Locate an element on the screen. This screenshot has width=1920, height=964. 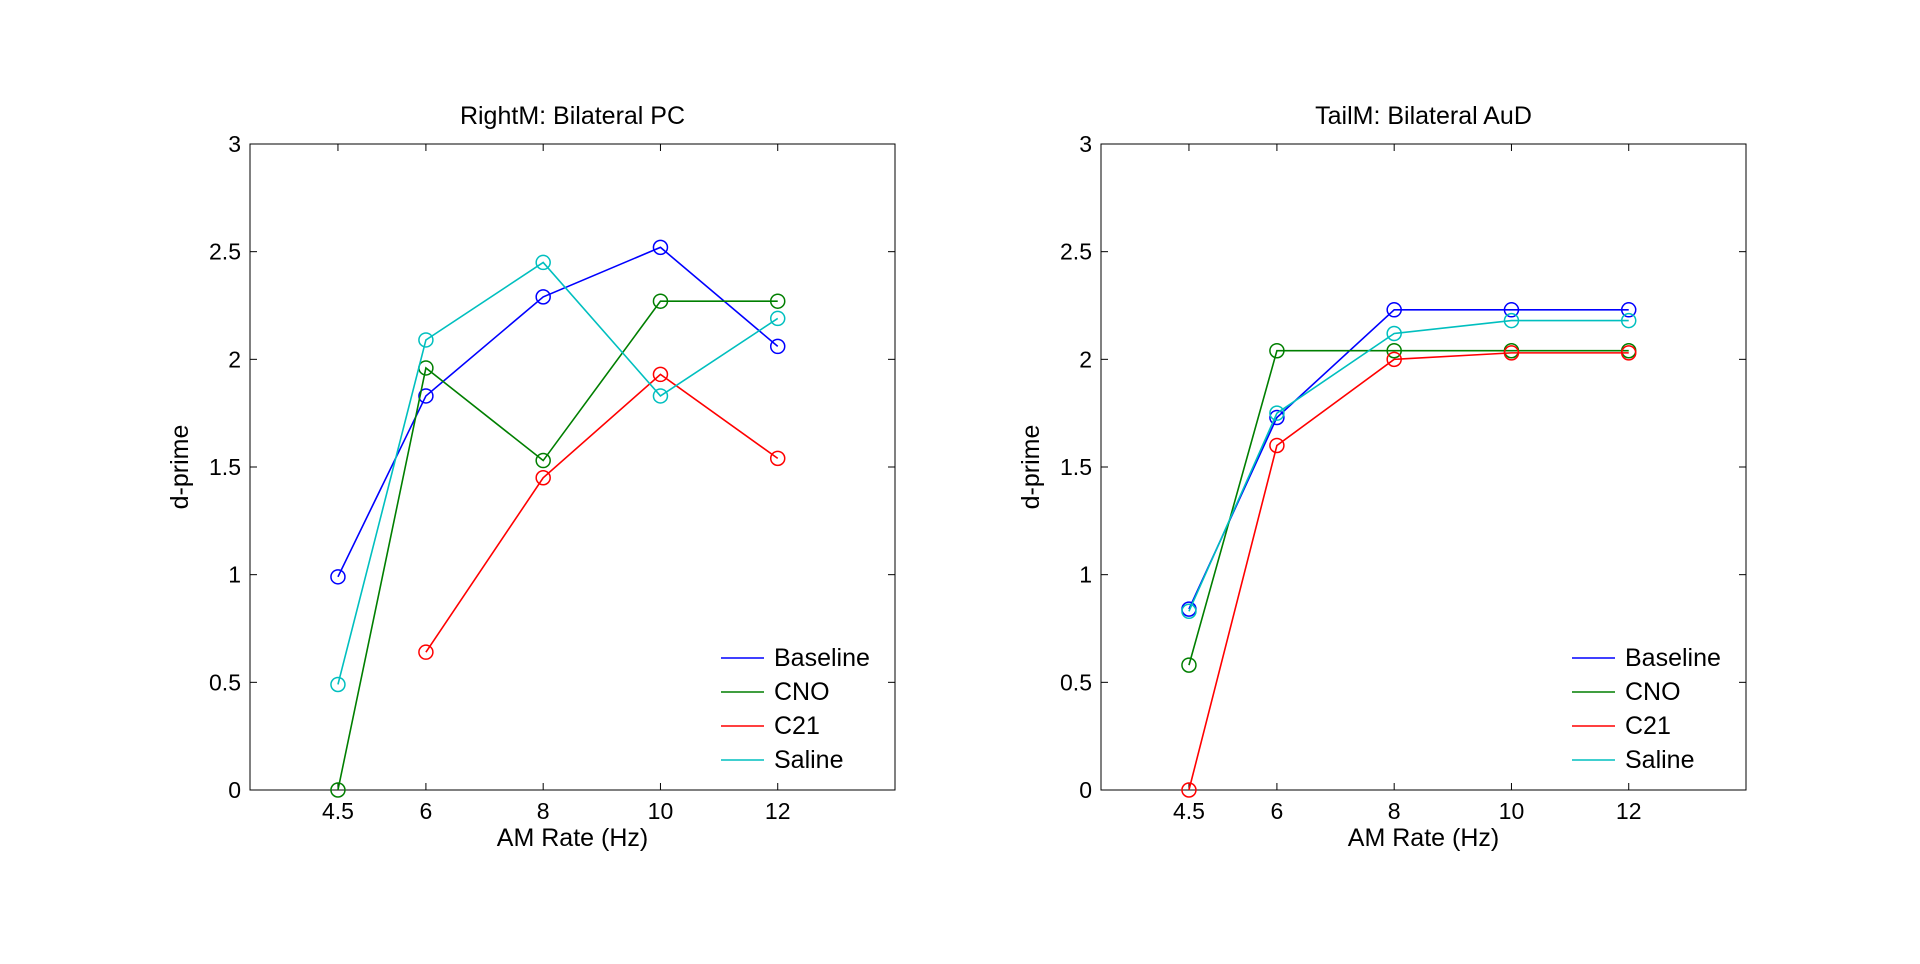
chart-title: RightM: Bilateral PC is located at coordinates (572, 116).